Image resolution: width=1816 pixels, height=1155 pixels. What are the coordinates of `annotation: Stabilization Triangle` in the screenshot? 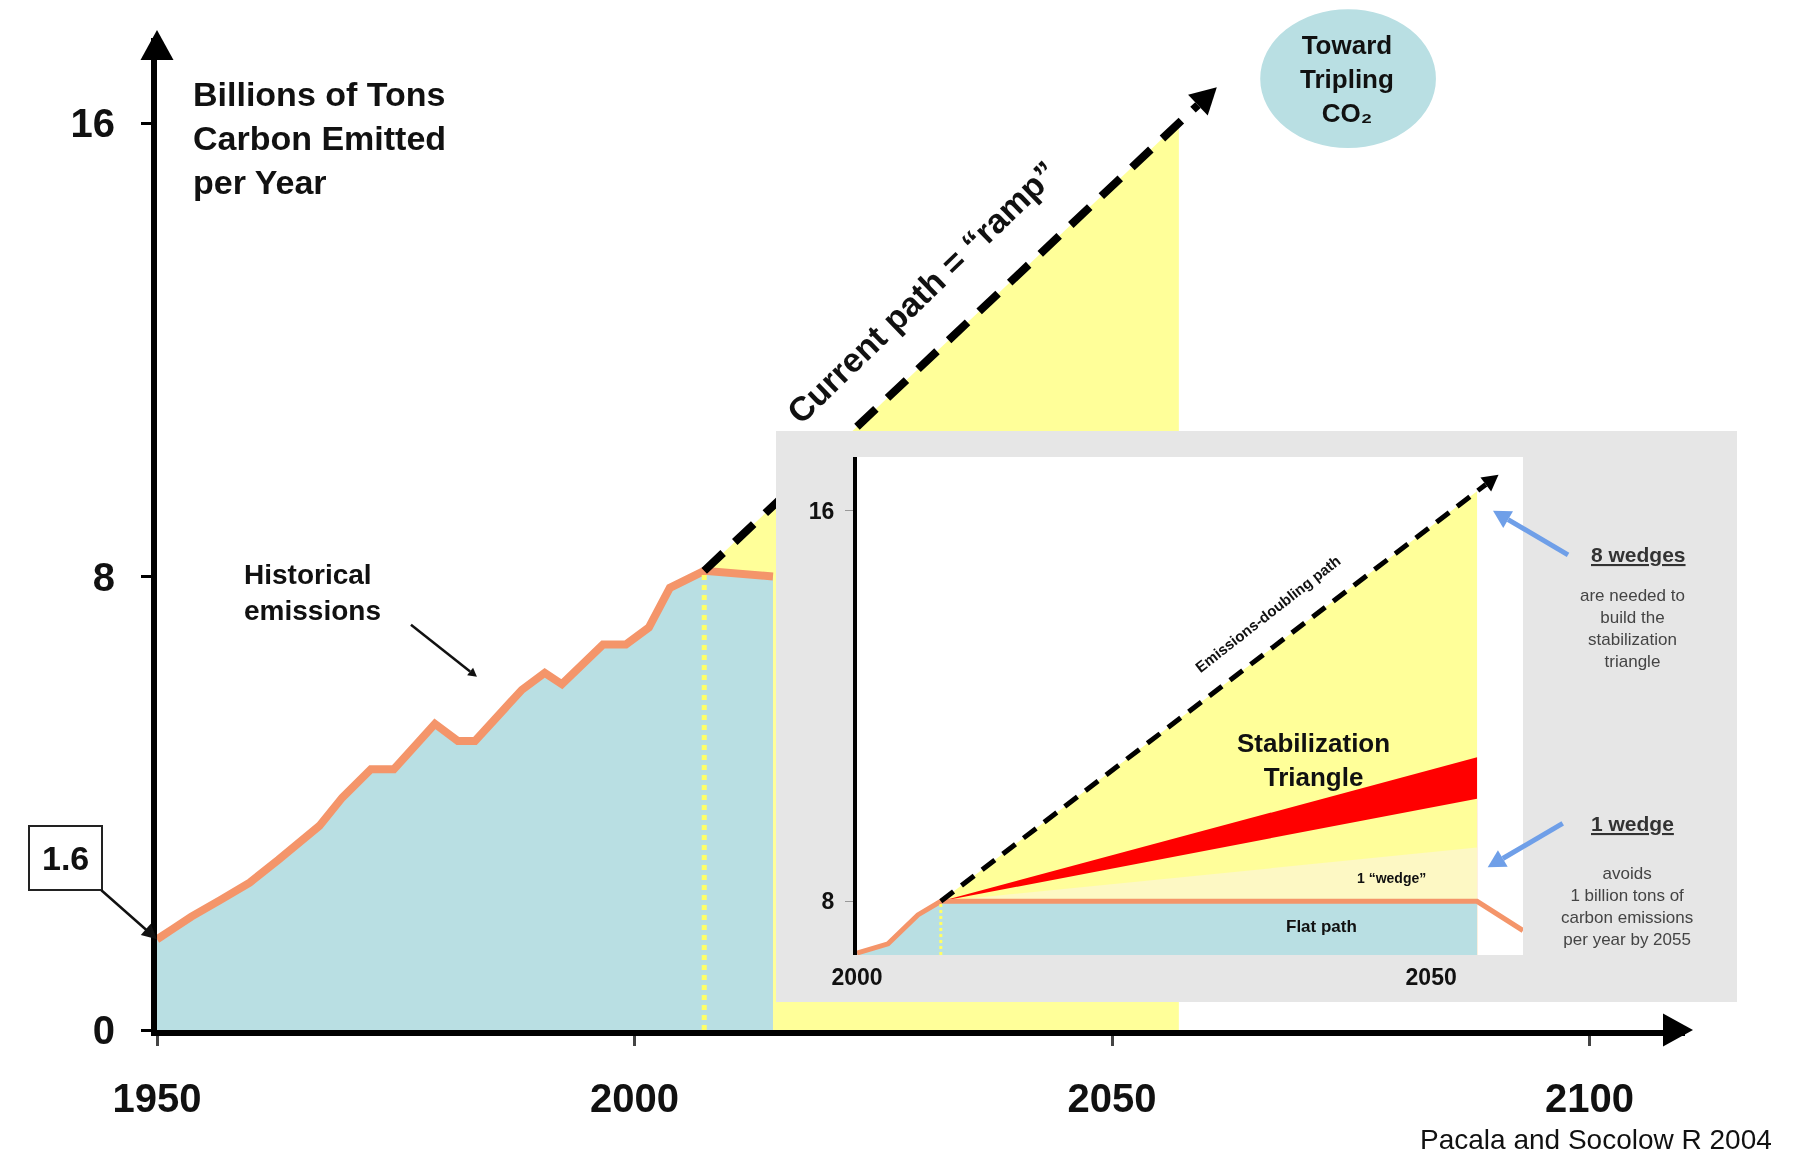 It's located at (1314, 760).